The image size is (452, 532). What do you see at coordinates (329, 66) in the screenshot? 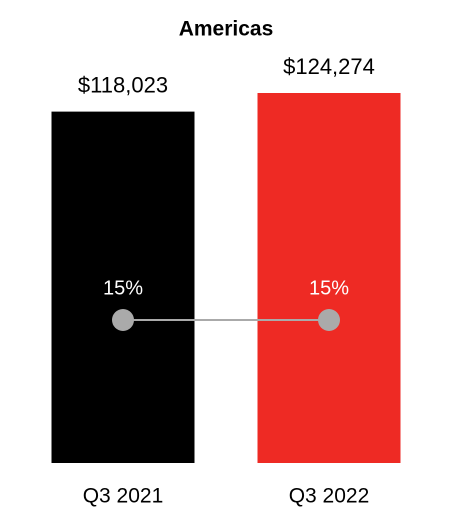
I see `value-label: $124,274` at bounding box center [329, 66].